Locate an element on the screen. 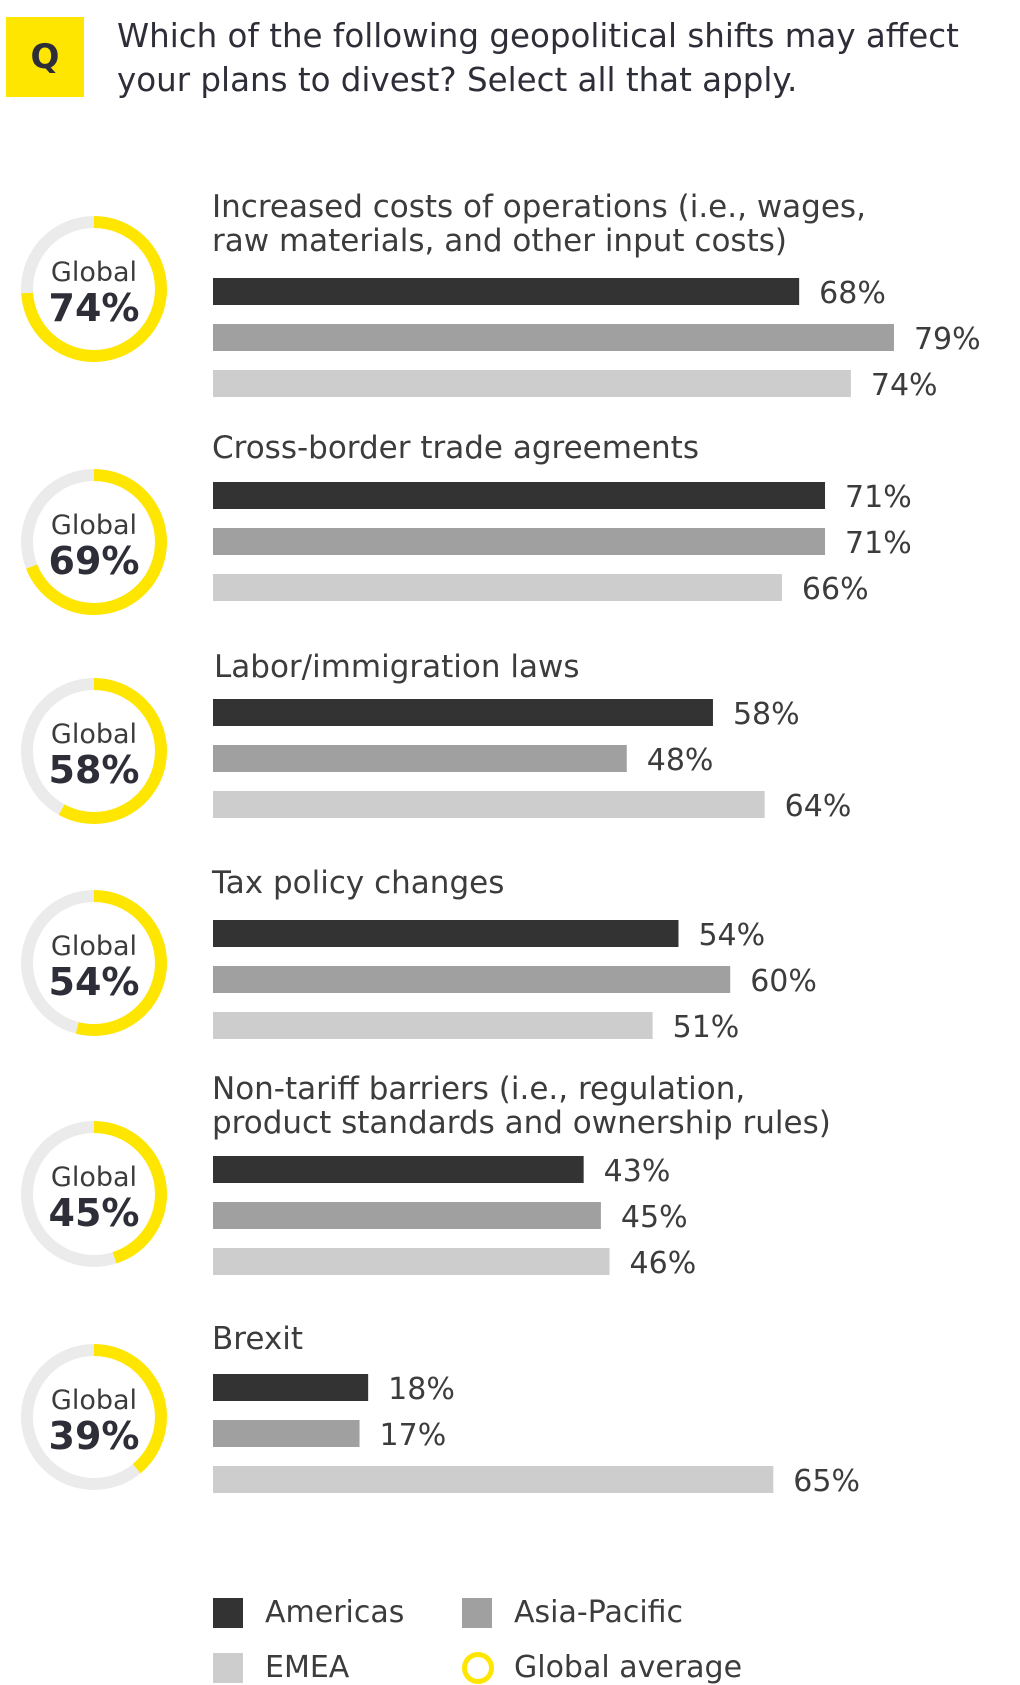 The width and height of the screenshot is (1020, 1685). bar-value-label-asia-pacific: 79% is located at coordinates (947, 339).